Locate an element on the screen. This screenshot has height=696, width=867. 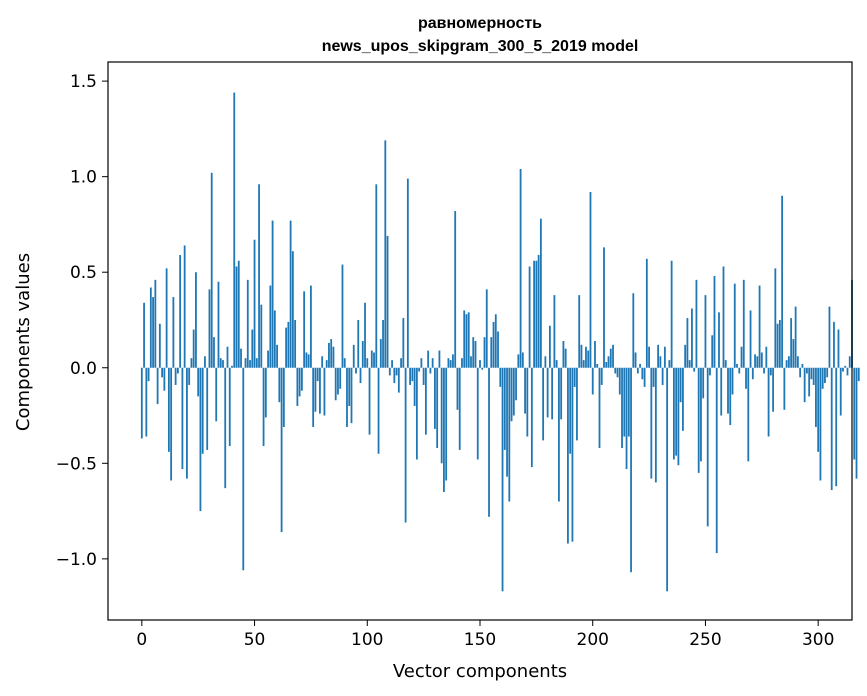
y-axis: 1.5 1.0 0.5 0.0 −0.5 −1.0 is located at coordinates (82, 321).